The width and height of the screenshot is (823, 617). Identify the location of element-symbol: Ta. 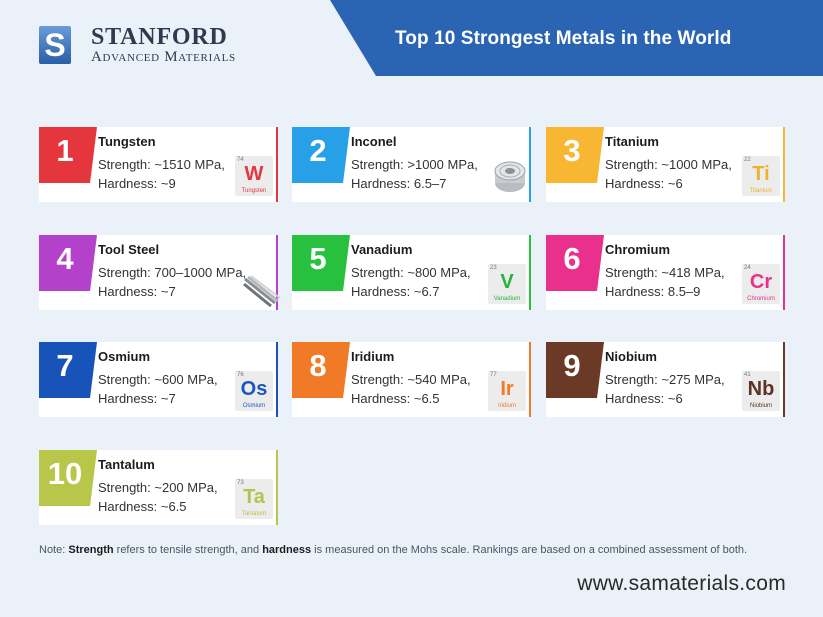
(254, 497).